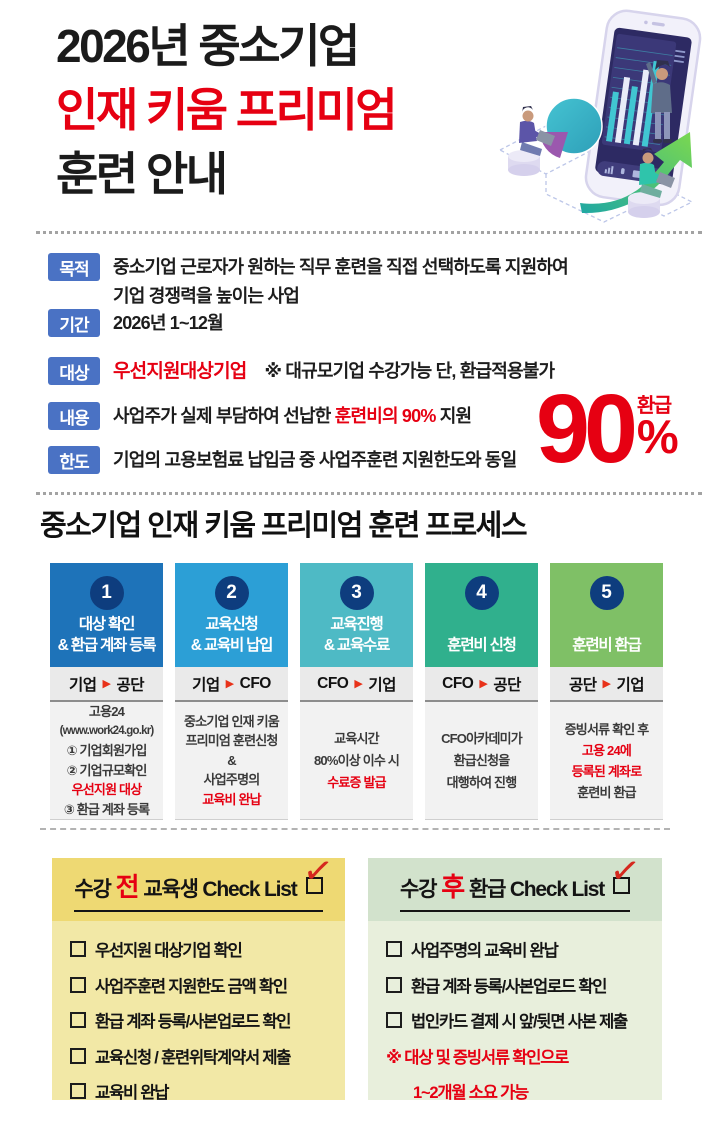 This screenshot has width=710, height=1134. I want to click on step-header: 5 훈련비 환급, so click(606, 615).